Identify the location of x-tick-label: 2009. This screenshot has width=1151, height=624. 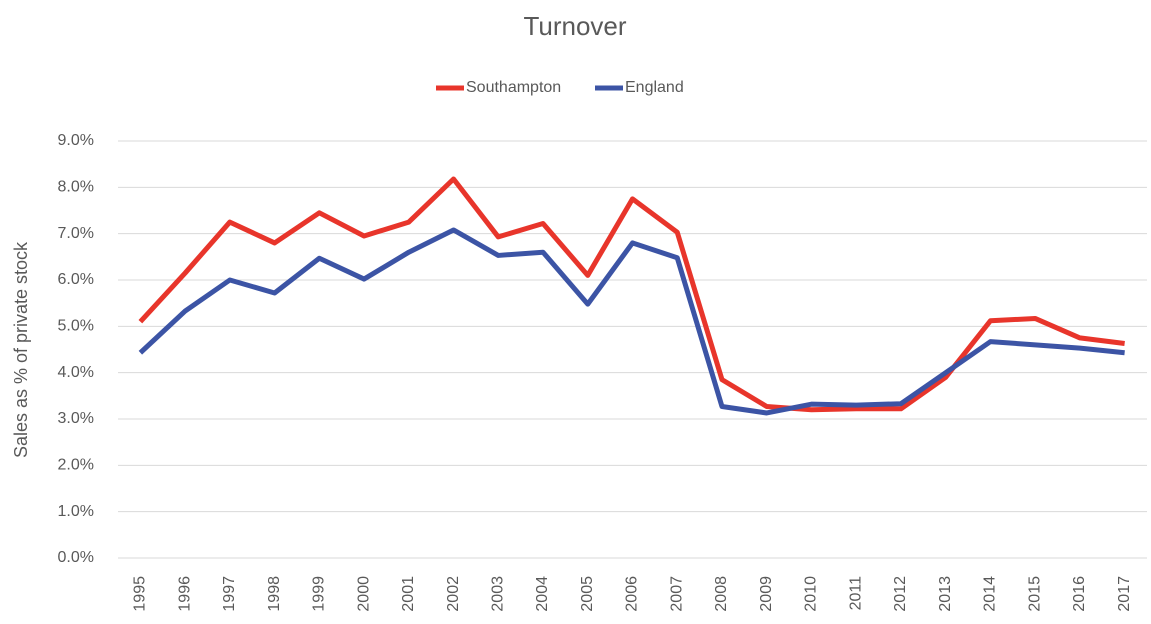
(766, 594).